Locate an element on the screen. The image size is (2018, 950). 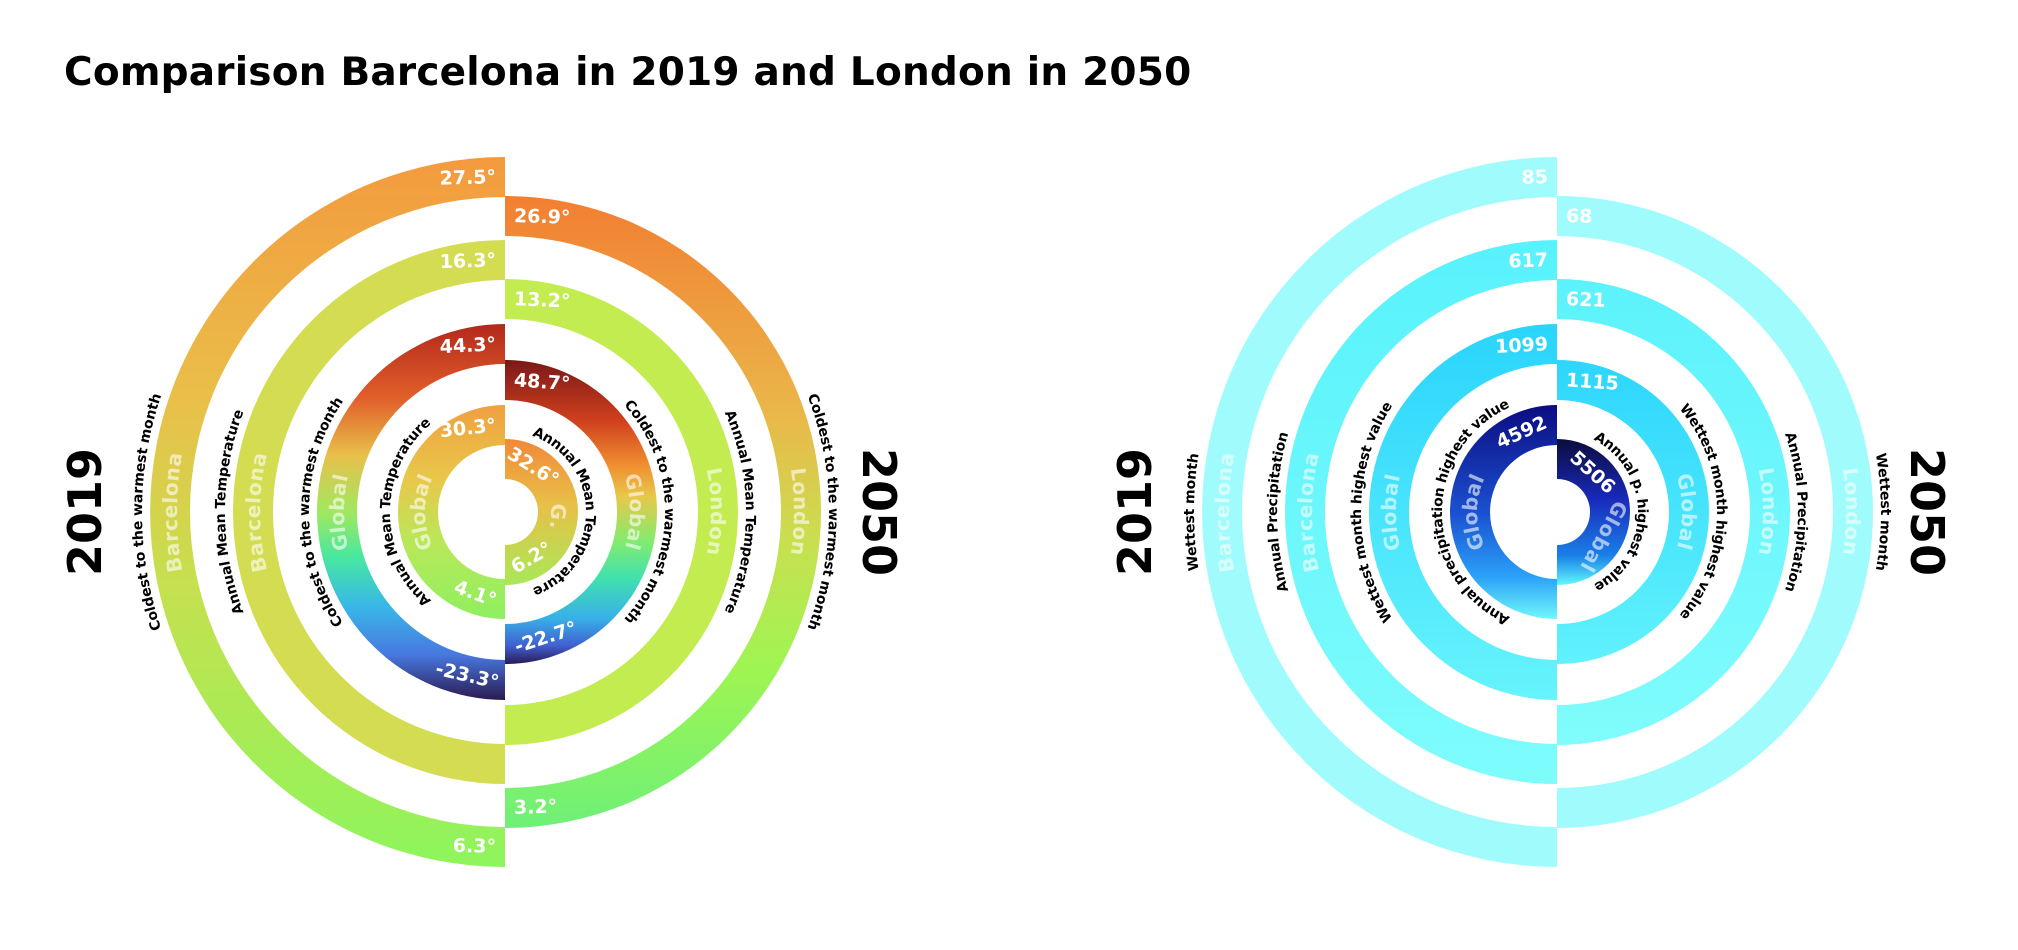
value-label-high: 13.2° is located at coordinates (542, 300).